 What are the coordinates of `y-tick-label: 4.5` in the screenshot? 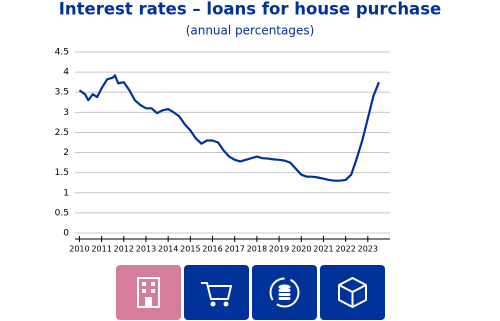 It's located at (62, 53).